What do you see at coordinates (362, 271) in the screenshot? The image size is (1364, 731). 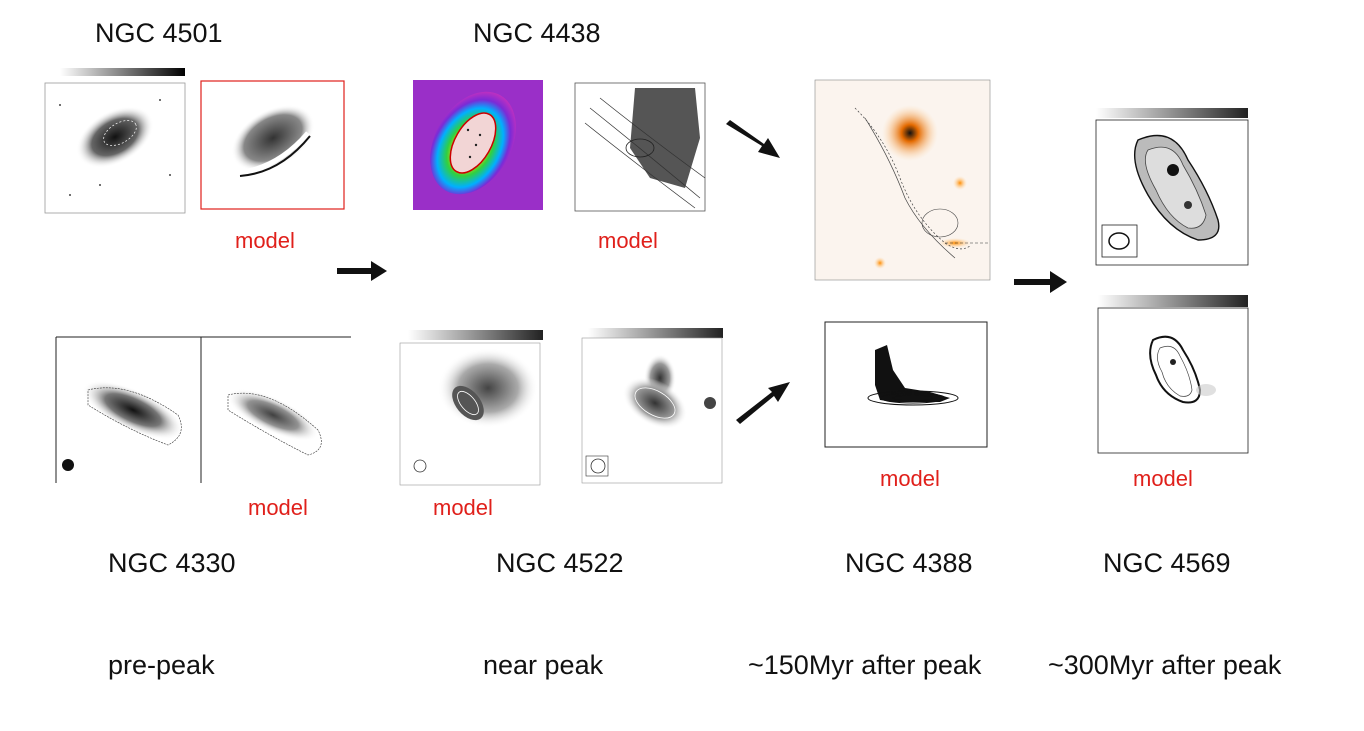 I see `arrow-right-icon` at bounding box center [362, 271].